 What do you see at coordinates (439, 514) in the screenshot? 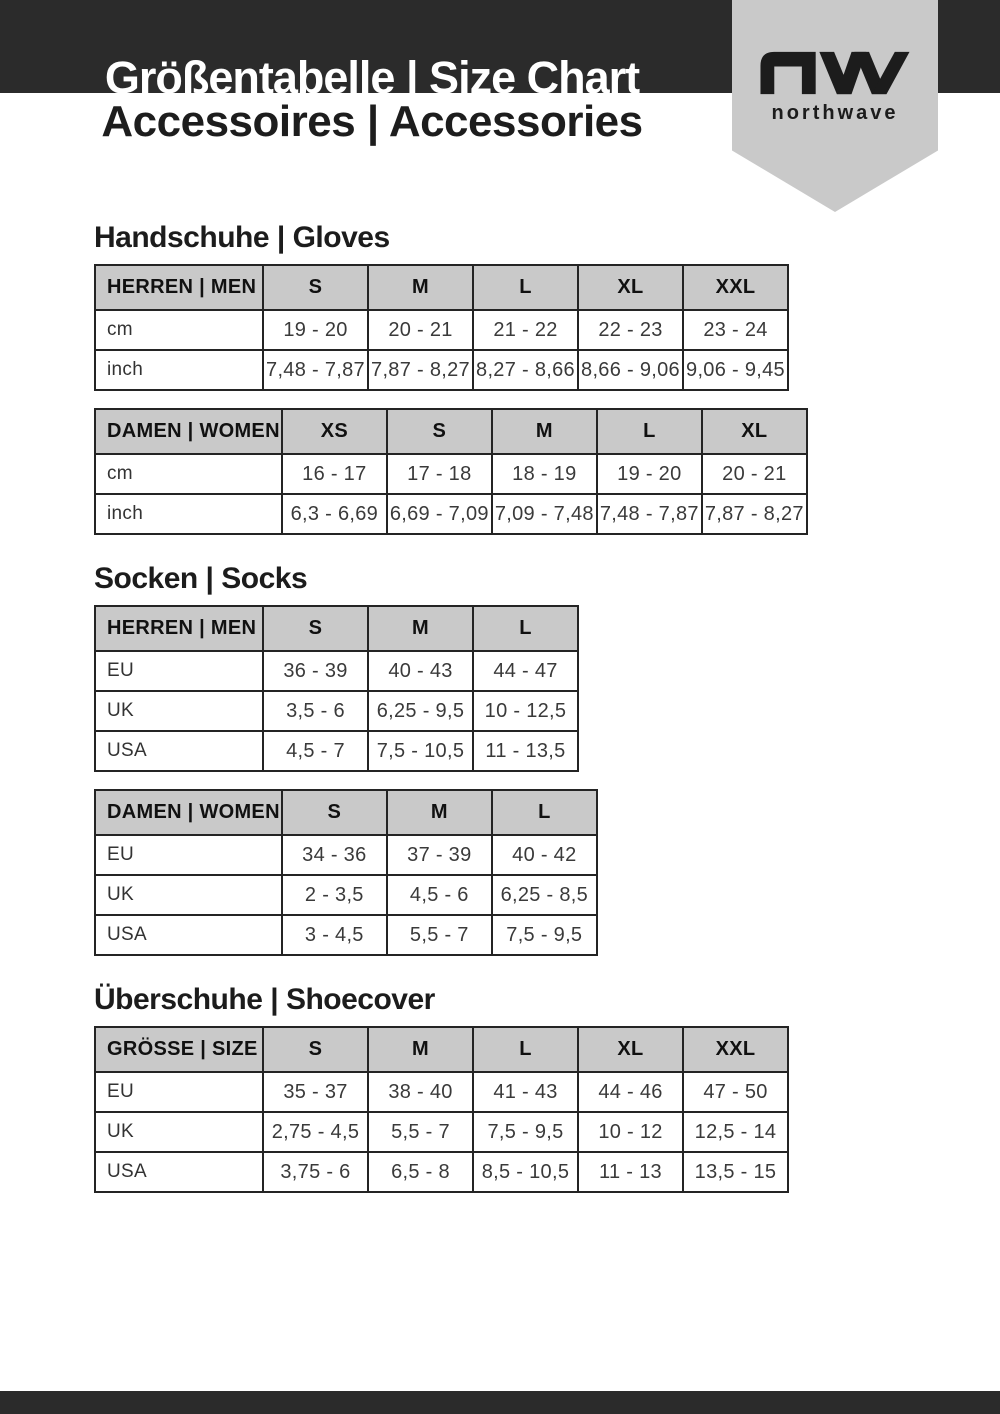
I see `value-cell: 6,69 - 7,09` at bounding box center [439, 514].